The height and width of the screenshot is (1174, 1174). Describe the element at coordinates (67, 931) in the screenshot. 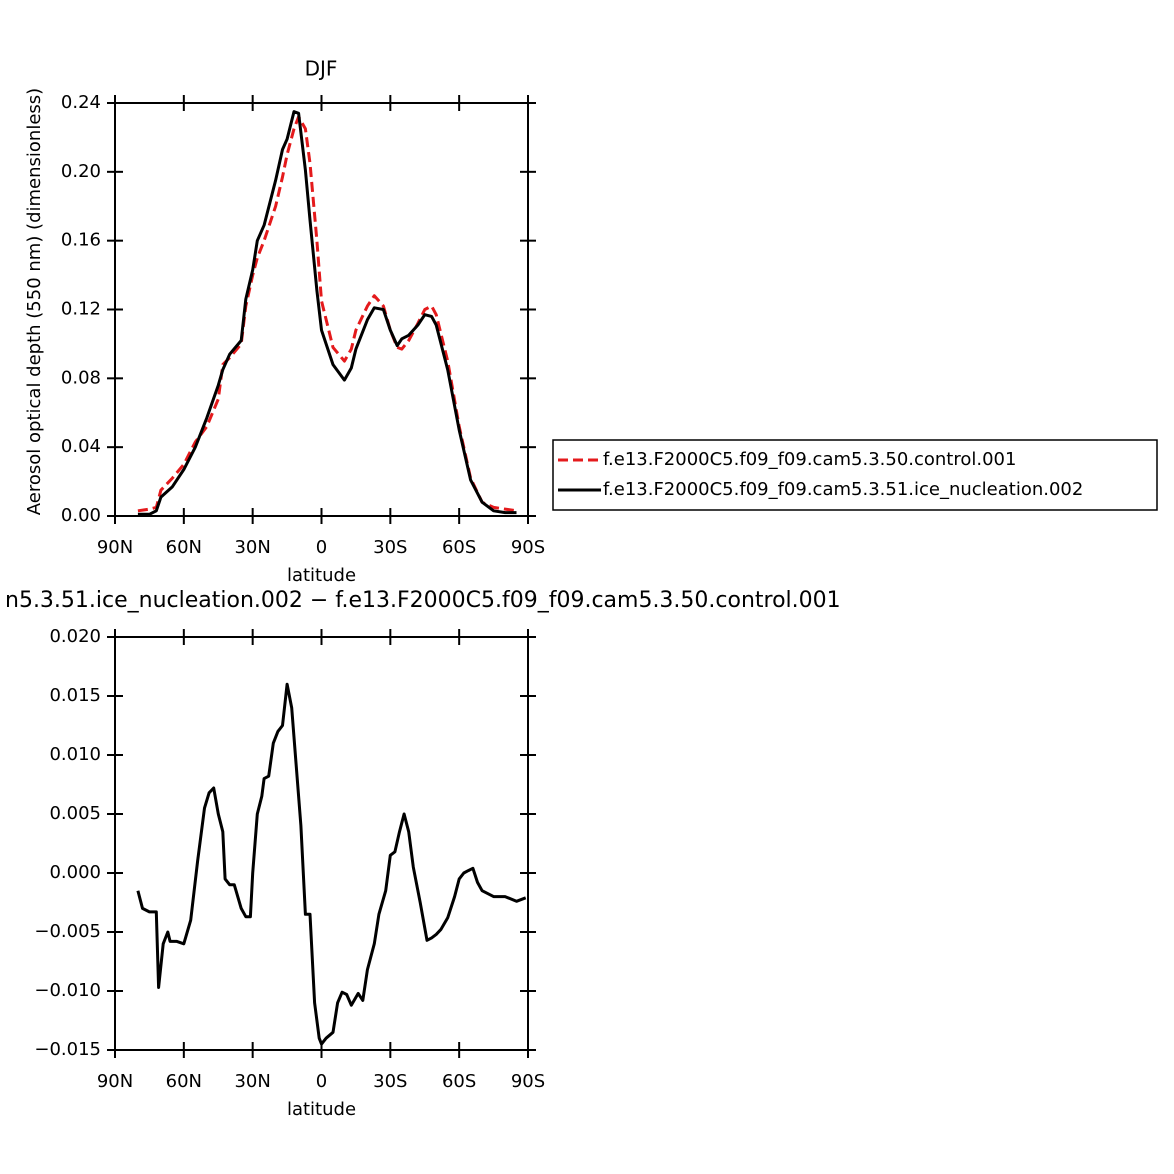

I see `y-tick-label: −0.005` at that location.